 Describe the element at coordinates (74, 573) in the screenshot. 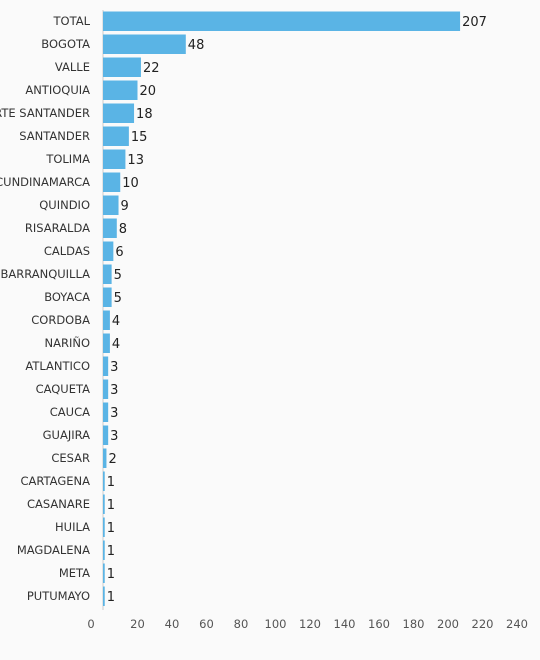

I see `category-label: META` at that location.